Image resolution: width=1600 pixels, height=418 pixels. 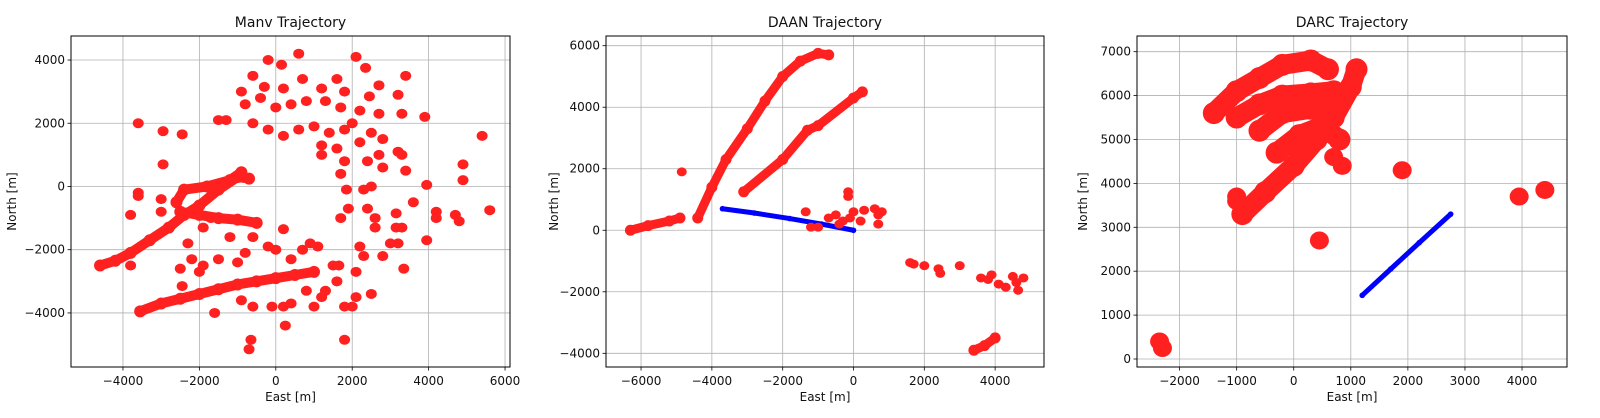 I want to click on x-axis-label: East [m], so click(x=290, y=397).